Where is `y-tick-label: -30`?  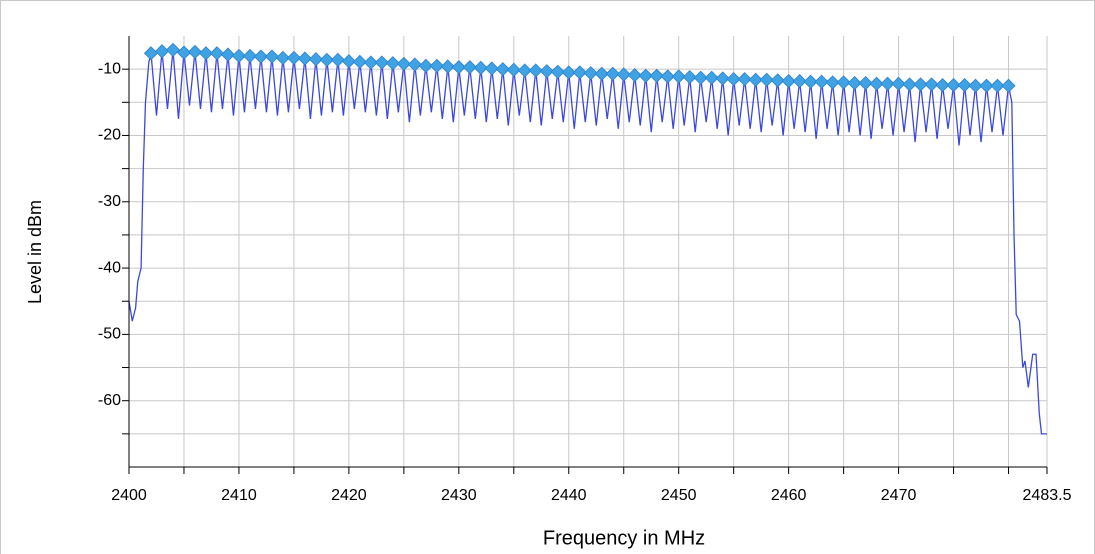
y-tick-label: -30 is located at coordinates (109, 201).